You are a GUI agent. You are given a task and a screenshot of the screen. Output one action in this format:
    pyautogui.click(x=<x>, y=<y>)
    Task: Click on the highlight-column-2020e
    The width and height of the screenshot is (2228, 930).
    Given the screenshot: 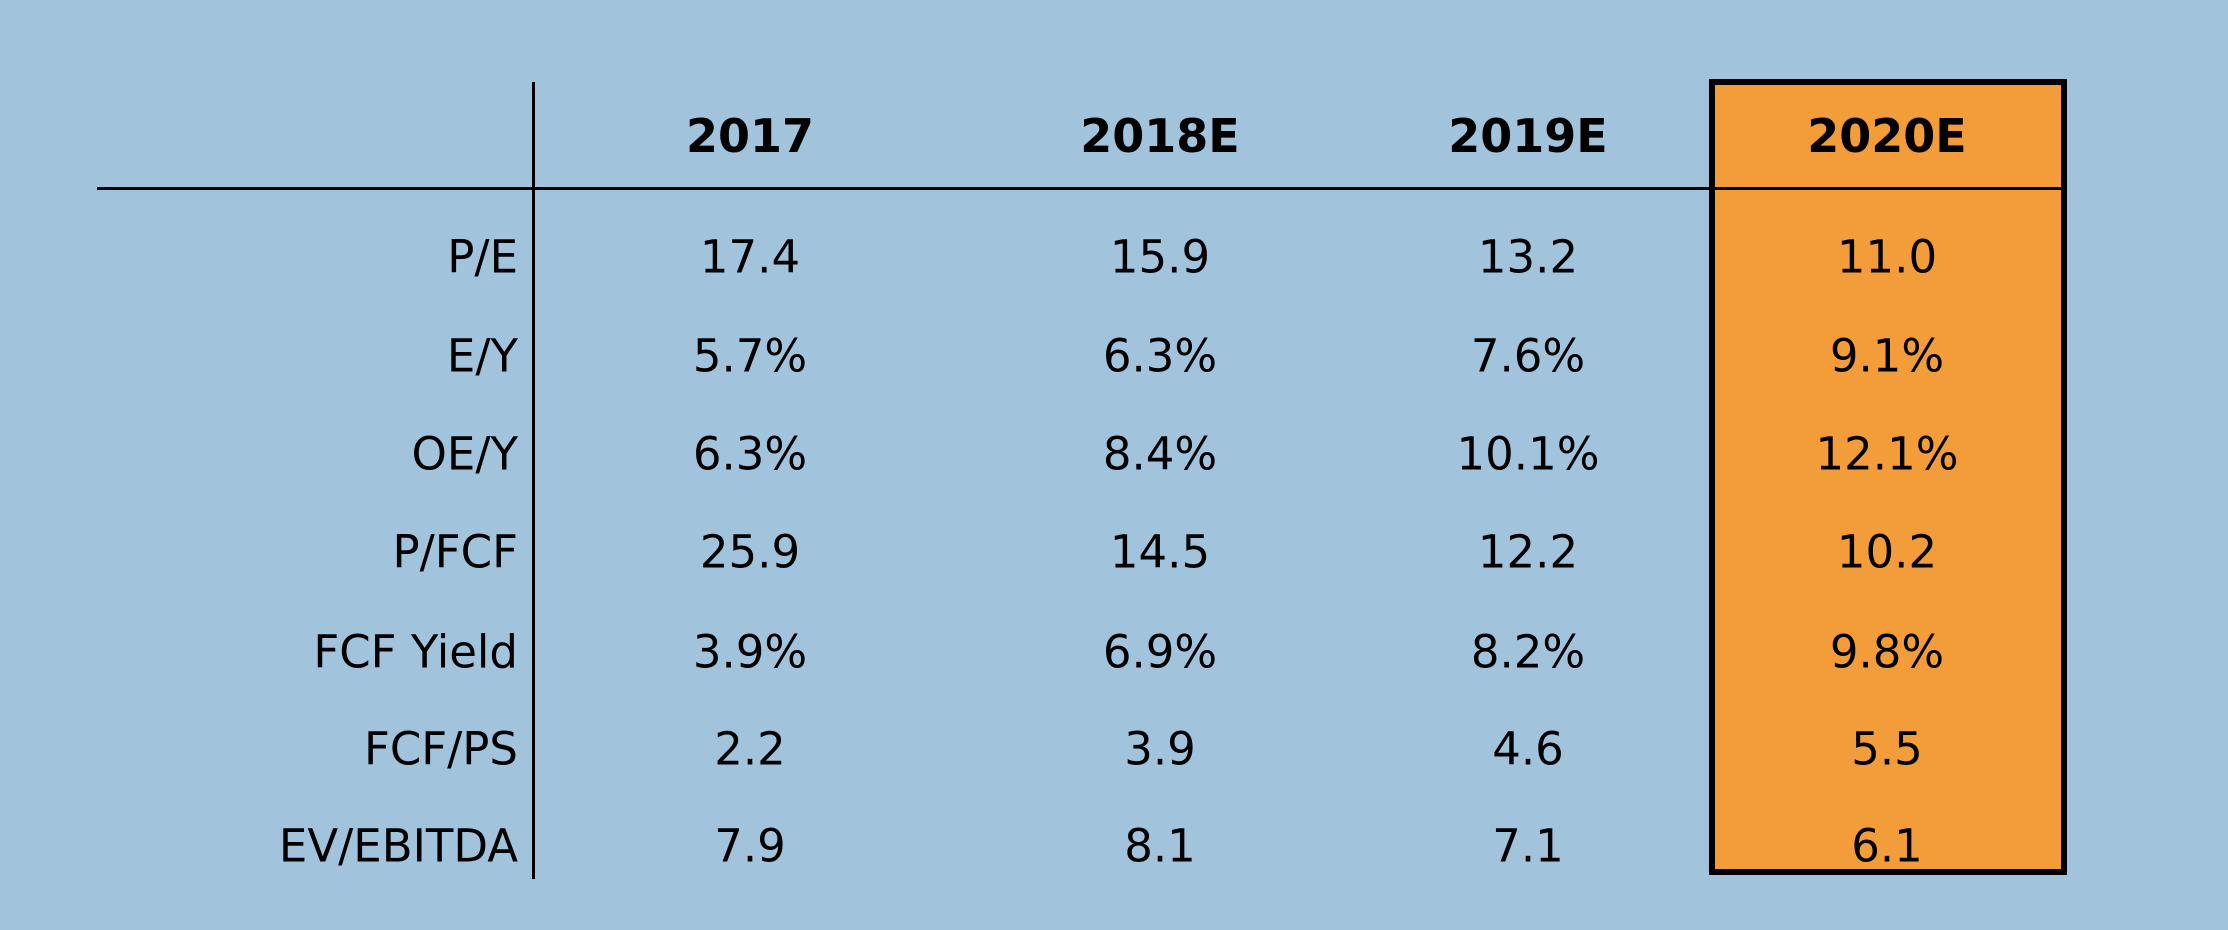 What is the action you would take?
    pyautogui.click(x=1888, y=477)
    